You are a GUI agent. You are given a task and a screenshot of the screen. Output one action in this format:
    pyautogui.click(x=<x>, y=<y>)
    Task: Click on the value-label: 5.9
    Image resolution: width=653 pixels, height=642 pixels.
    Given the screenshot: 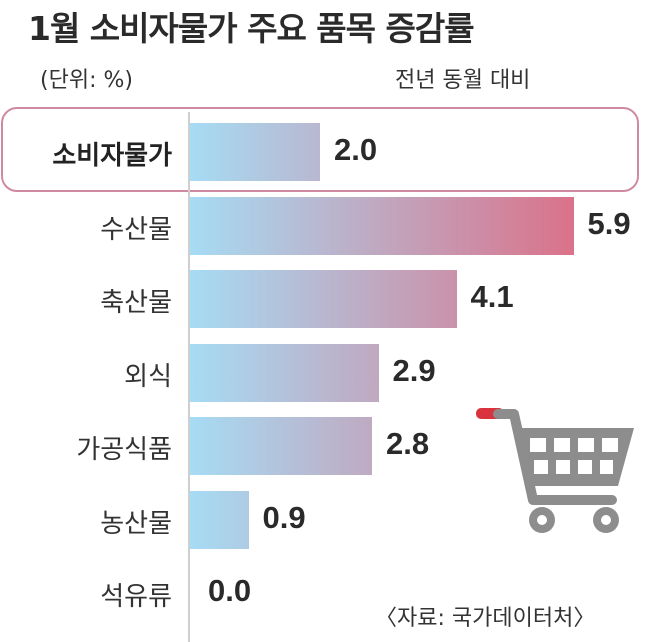 What is the action you would take?
    pyautogui.click(x=609, y=223)
    